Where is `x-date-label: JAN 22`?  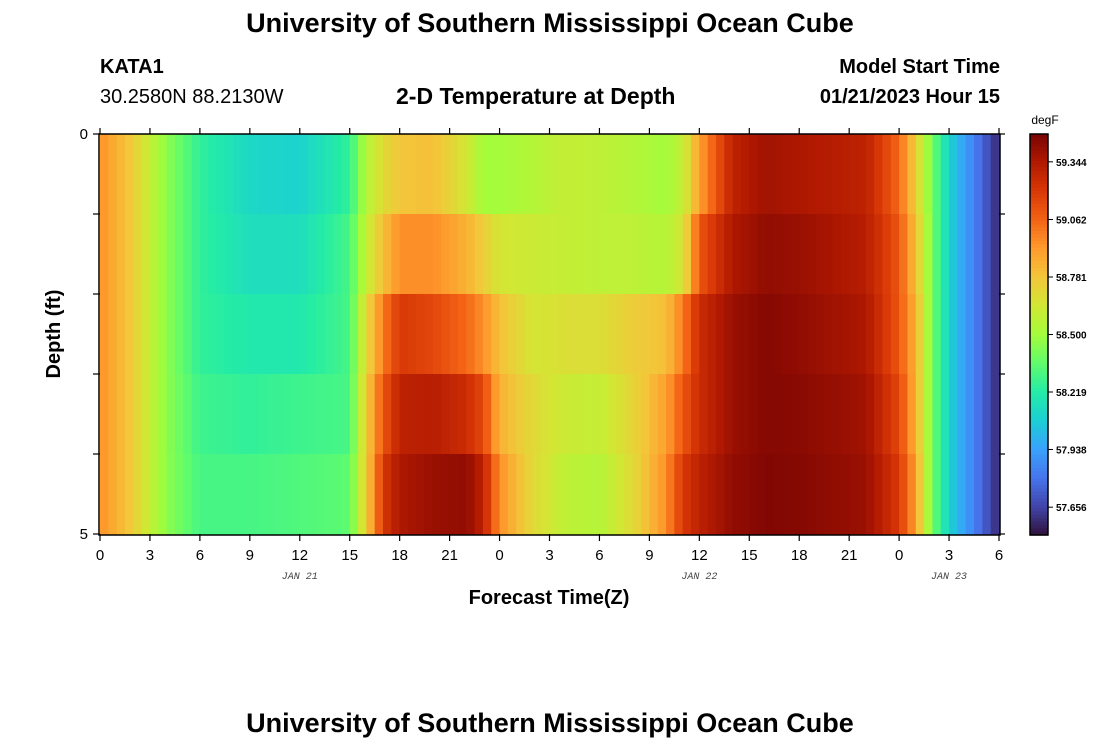 x-date-label: JAN 22 is located at coordinates (699, 577).